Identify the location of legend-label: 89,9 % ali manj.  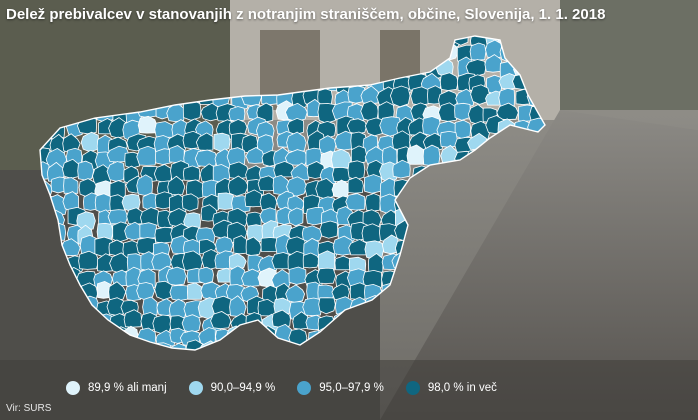
(127, 388).